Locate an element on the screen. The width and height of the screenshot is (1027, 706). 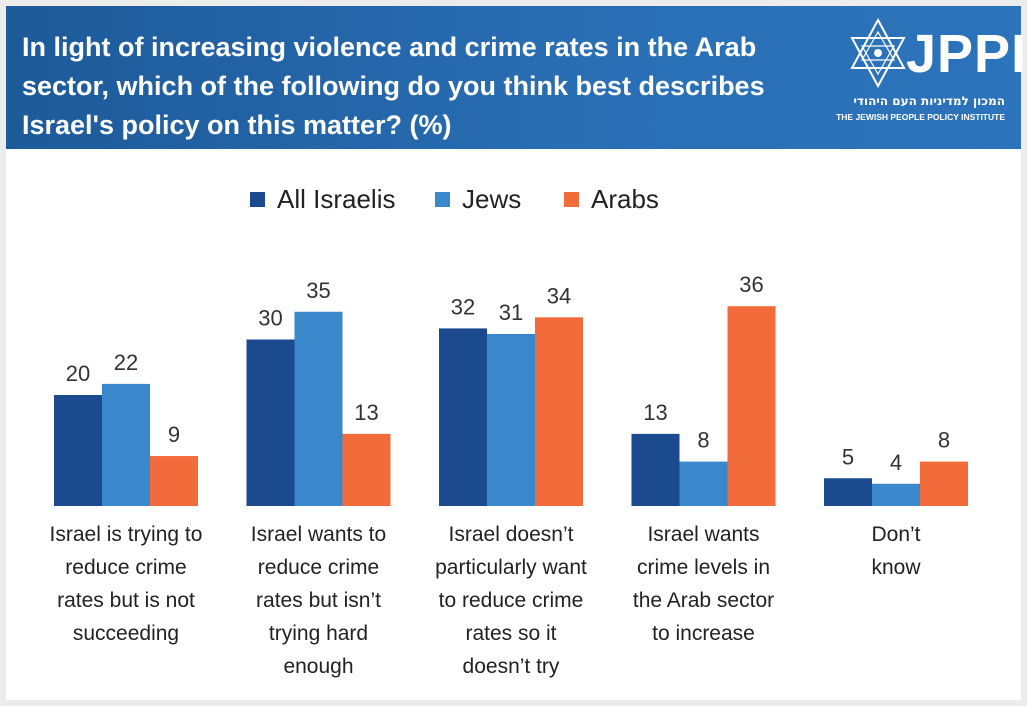
data-label: 20 is located at coordinates (78, 373).